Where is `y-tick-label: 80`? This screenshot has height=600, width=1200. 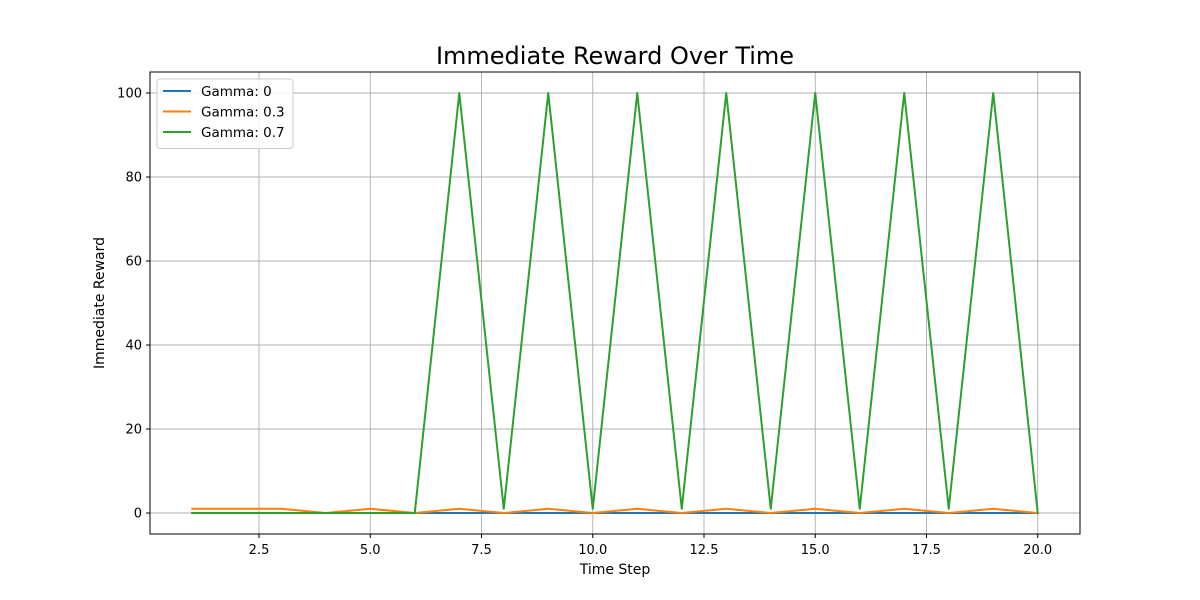 y-tick-label: 80 is located at coordinates (133, 178).